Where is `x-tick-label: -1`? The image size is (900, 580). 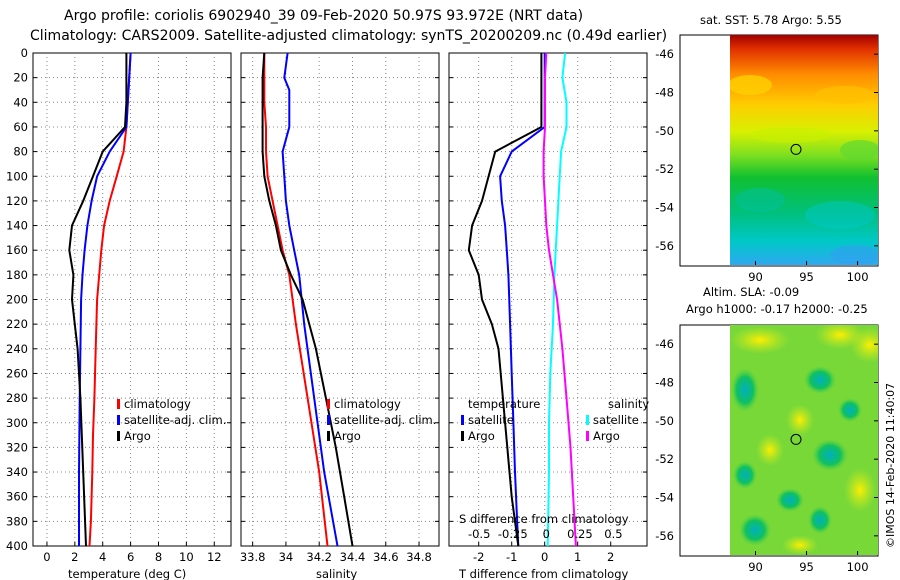 x-tick-label: -1 is located at coordinates (511, 557).